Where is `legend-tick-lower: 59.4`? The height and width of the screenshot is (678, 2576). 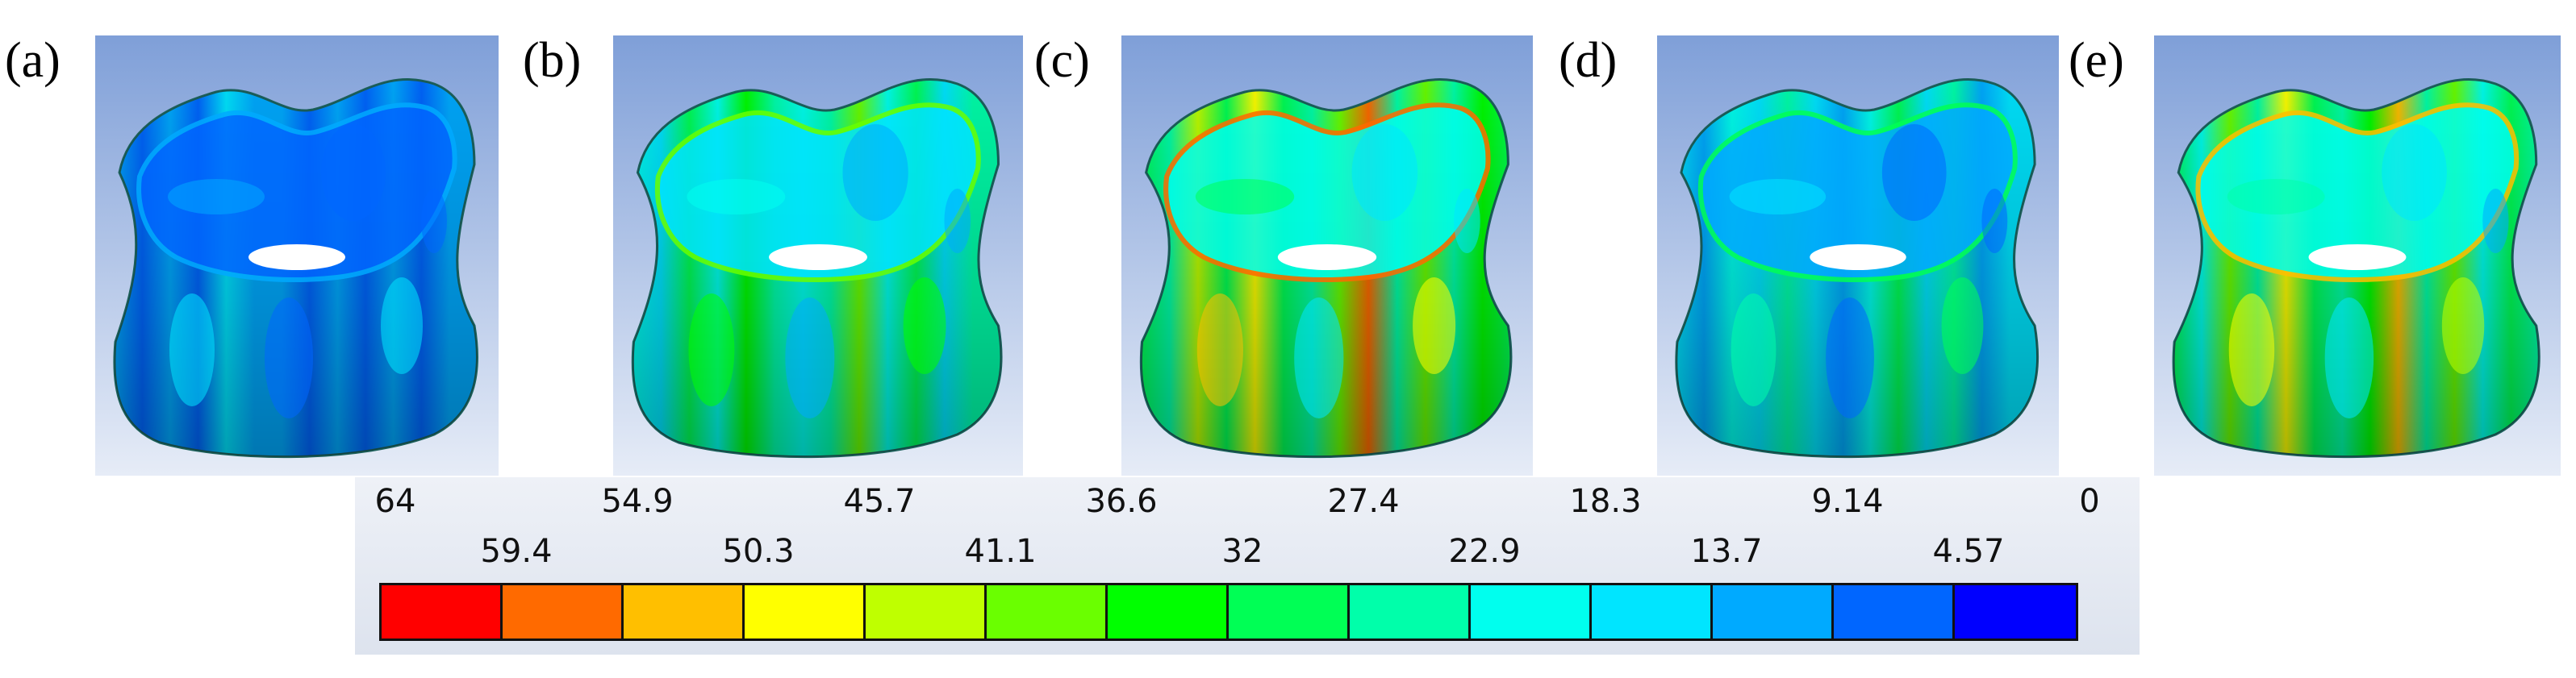 legend-tick-lower: 59.4 is located at coordinates (516, 551).